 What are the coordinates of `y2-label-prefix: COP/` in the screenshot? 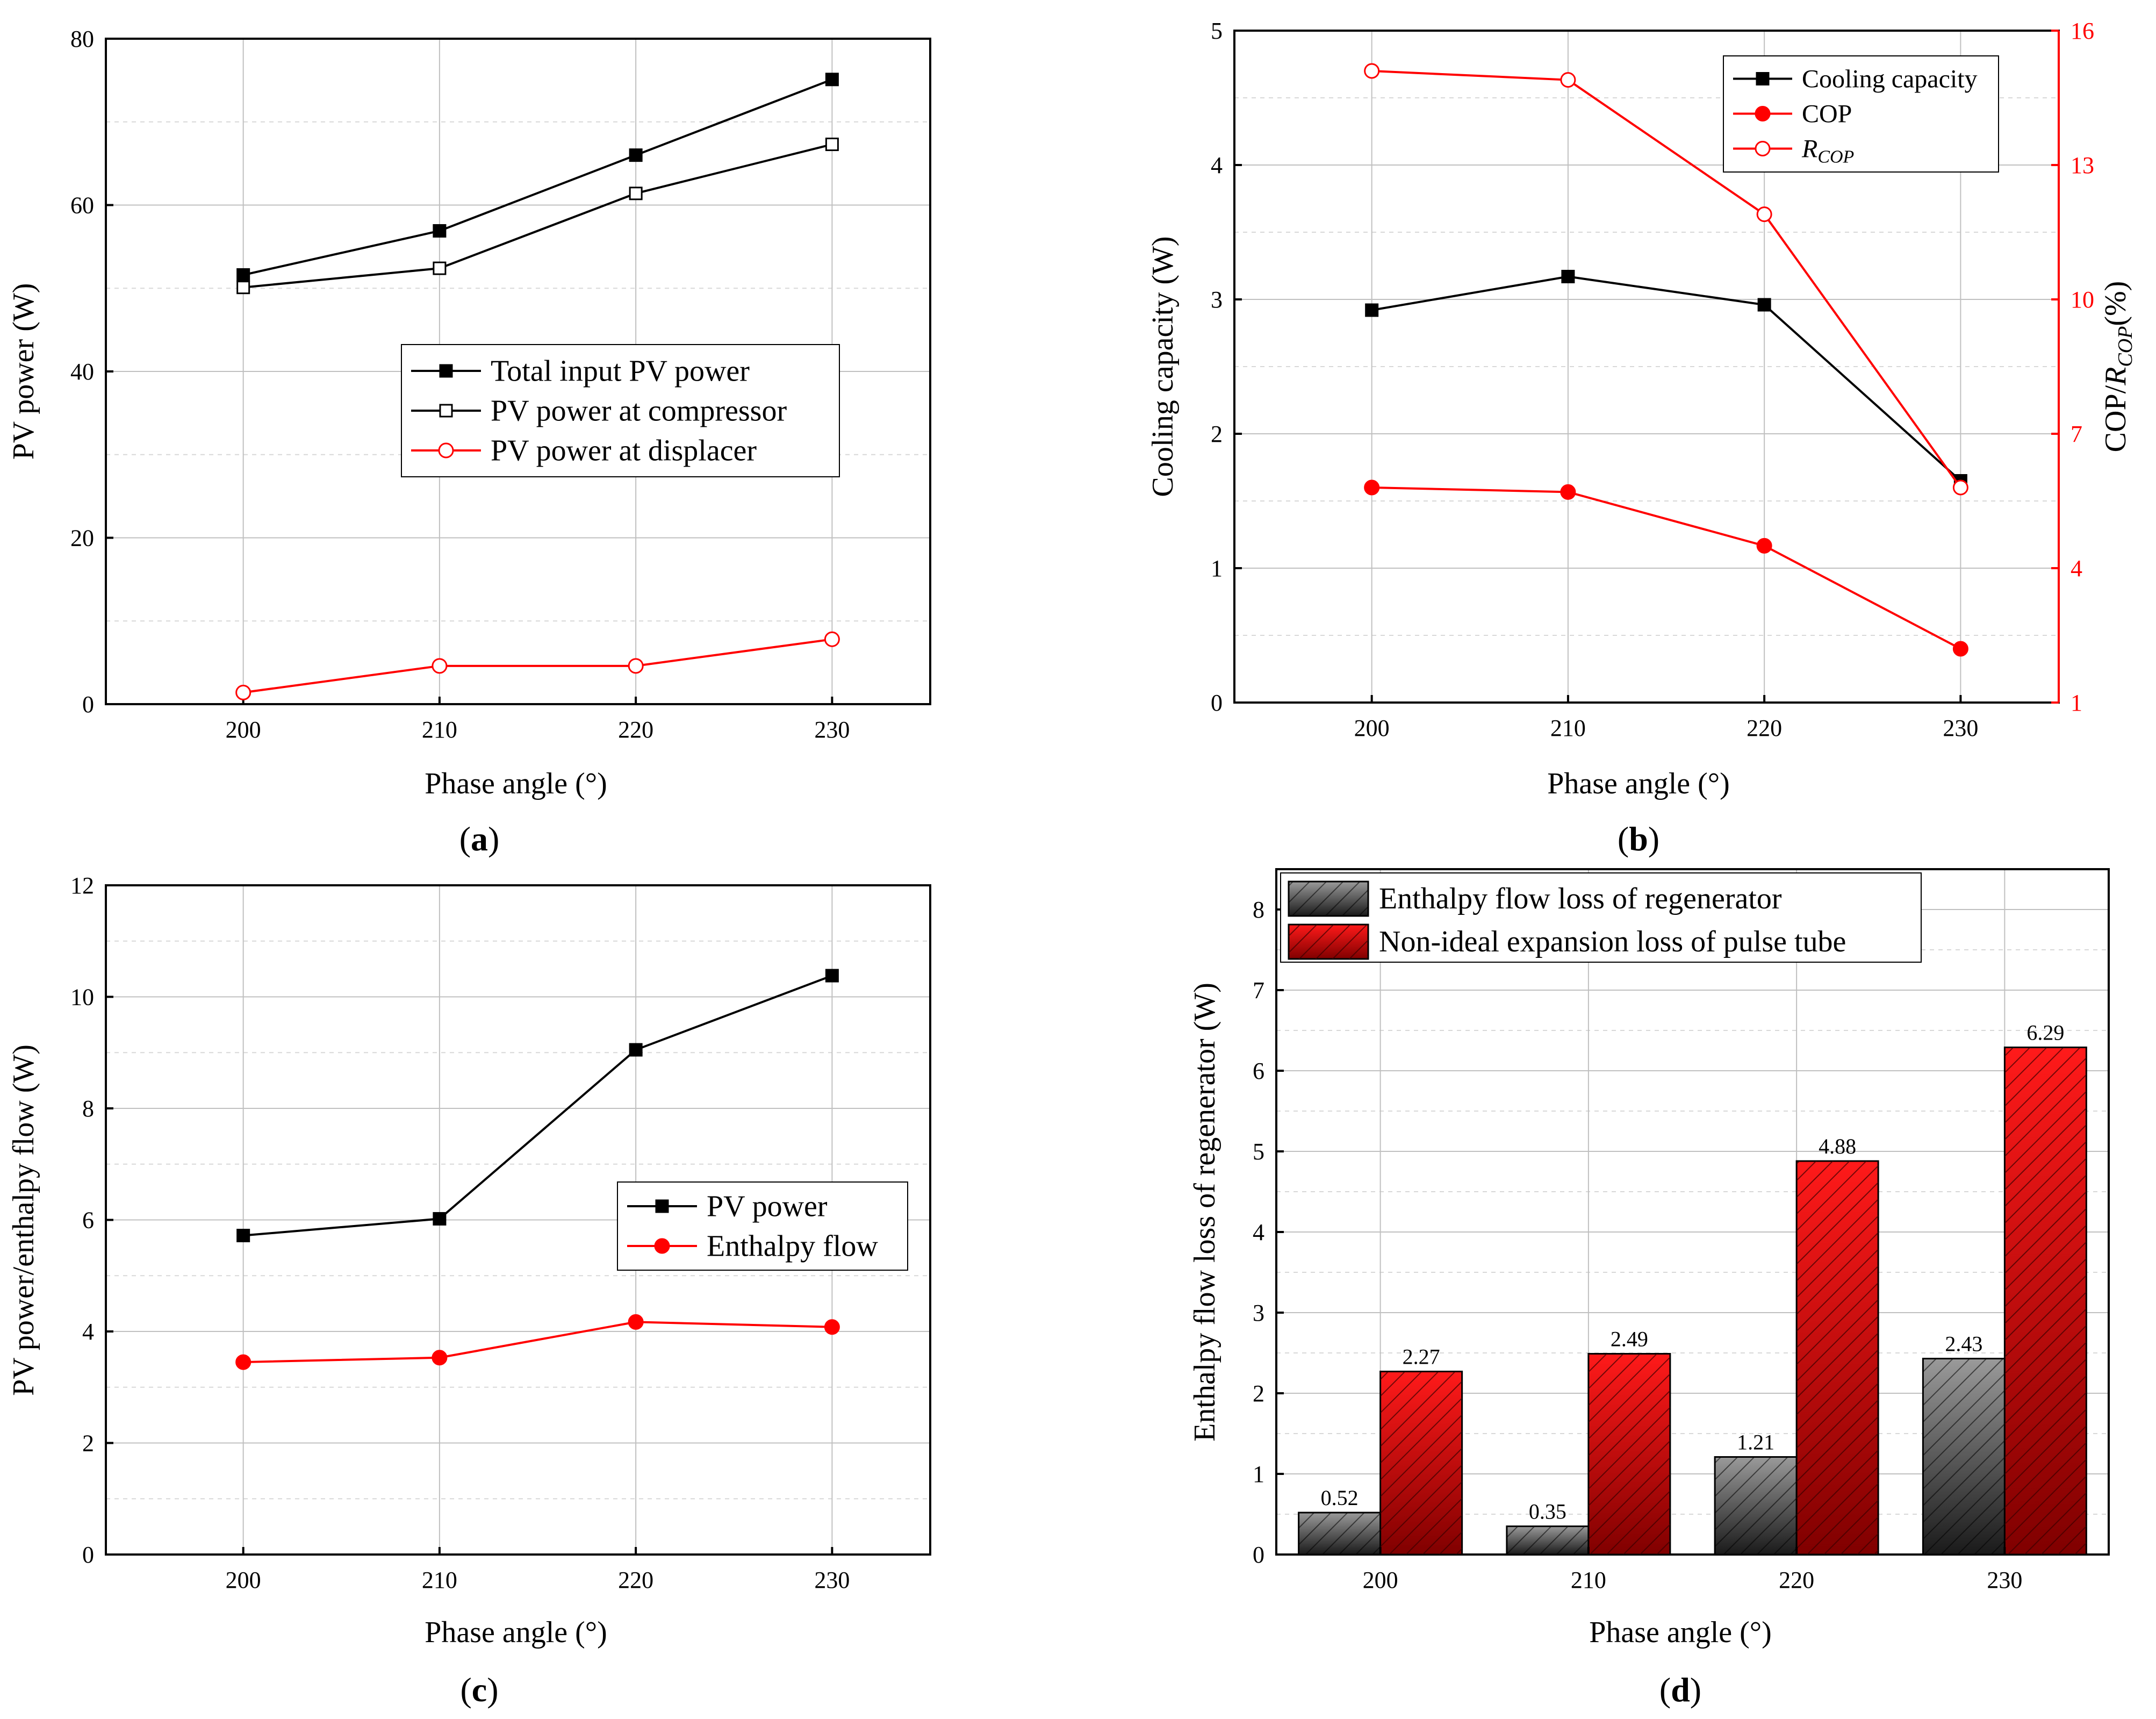 It's located at (2115, 418).